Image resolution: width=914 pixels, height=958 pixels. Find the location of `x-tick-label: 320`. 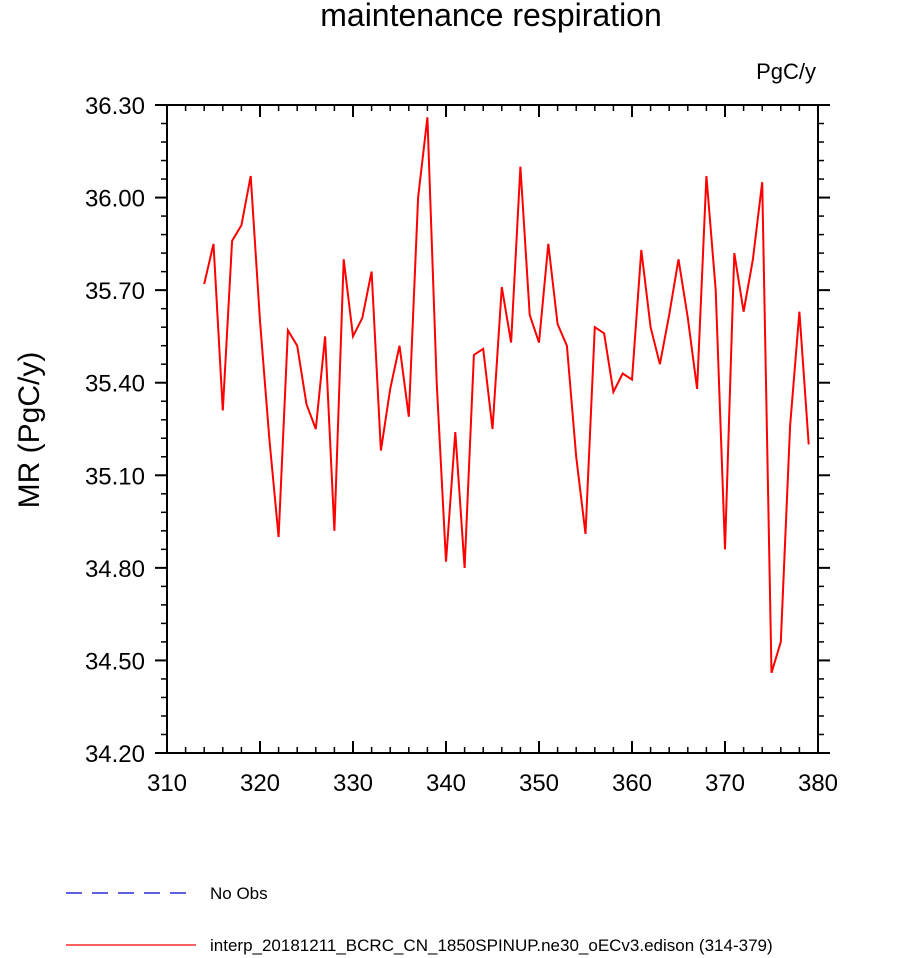

x-tick-label: 320 is located at coordinates (260, 783).